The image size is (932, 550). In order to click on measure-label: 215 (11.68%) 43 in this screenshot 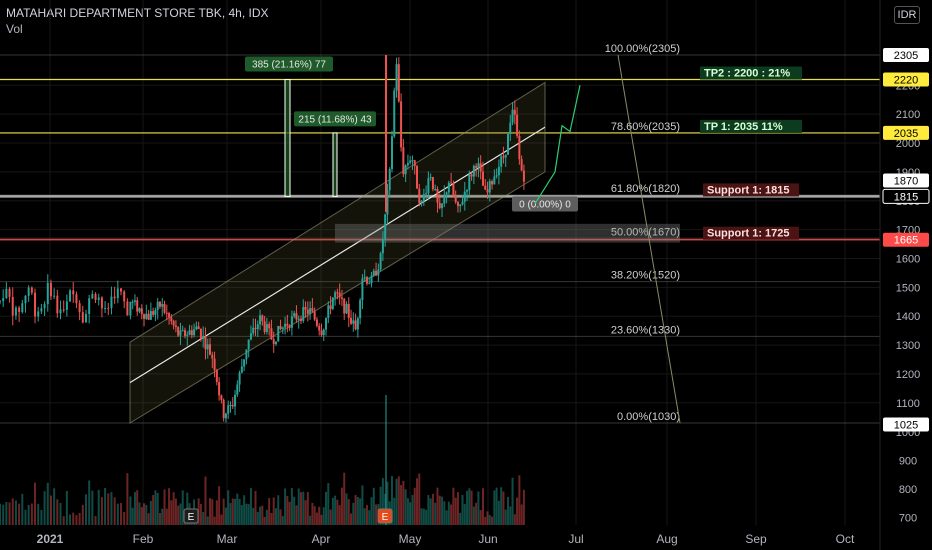, I will do `click(335, 119)`.